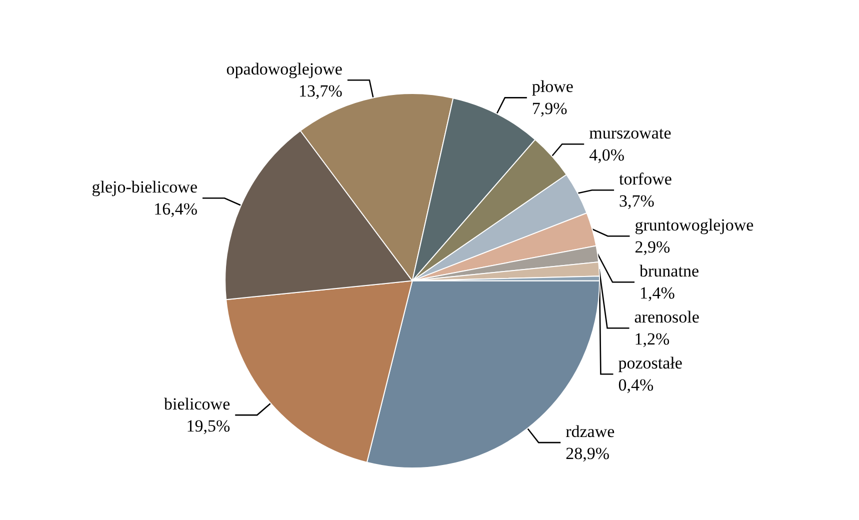 Image resolution: width=859 pixels, height=520 pixels. I want to click on slice-label: rdzawe, so click(590, 432).